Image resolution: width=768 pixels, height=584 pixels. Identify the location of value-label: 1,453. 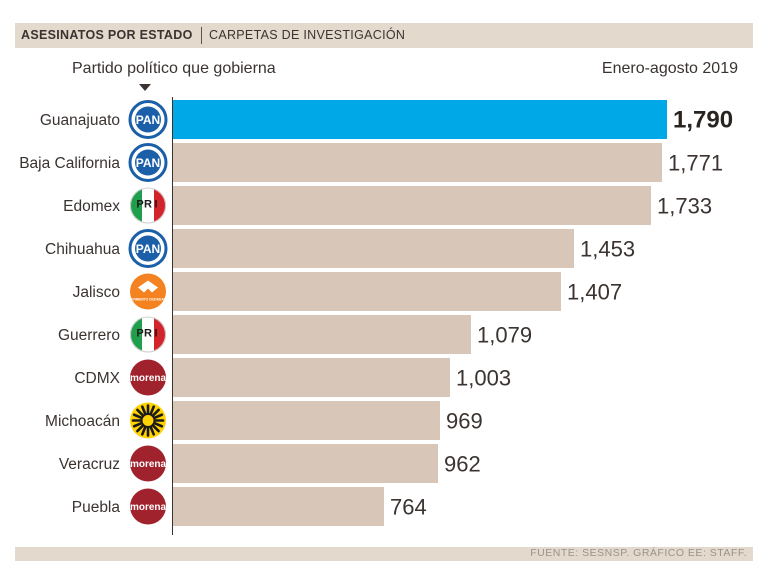
(607, 249).